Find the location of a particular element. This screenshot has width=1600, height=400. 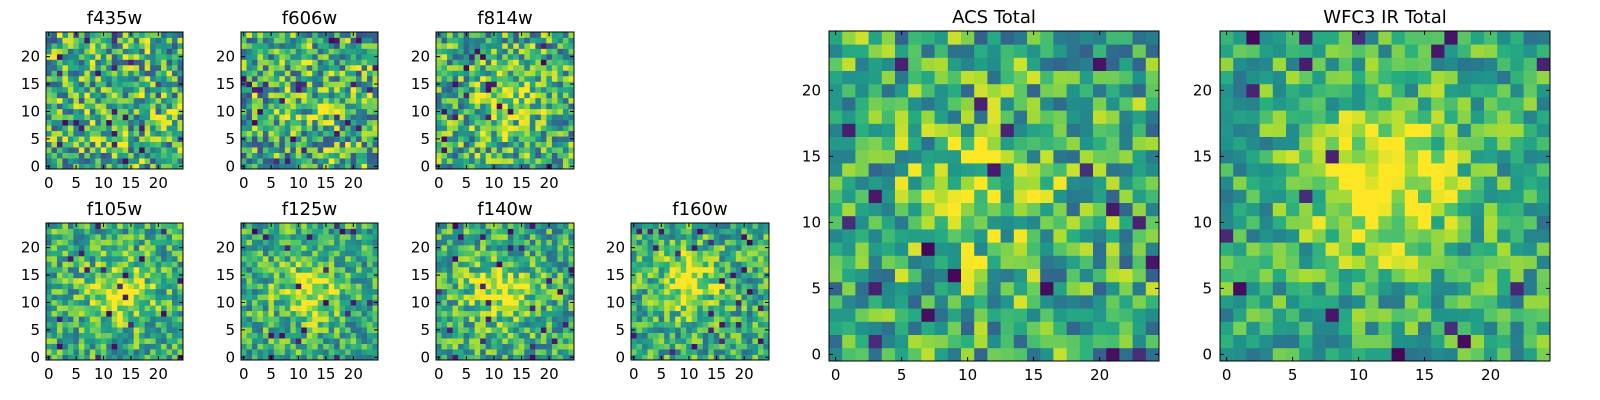

y-tick-label: 20 is located at coordinates (30, 248).